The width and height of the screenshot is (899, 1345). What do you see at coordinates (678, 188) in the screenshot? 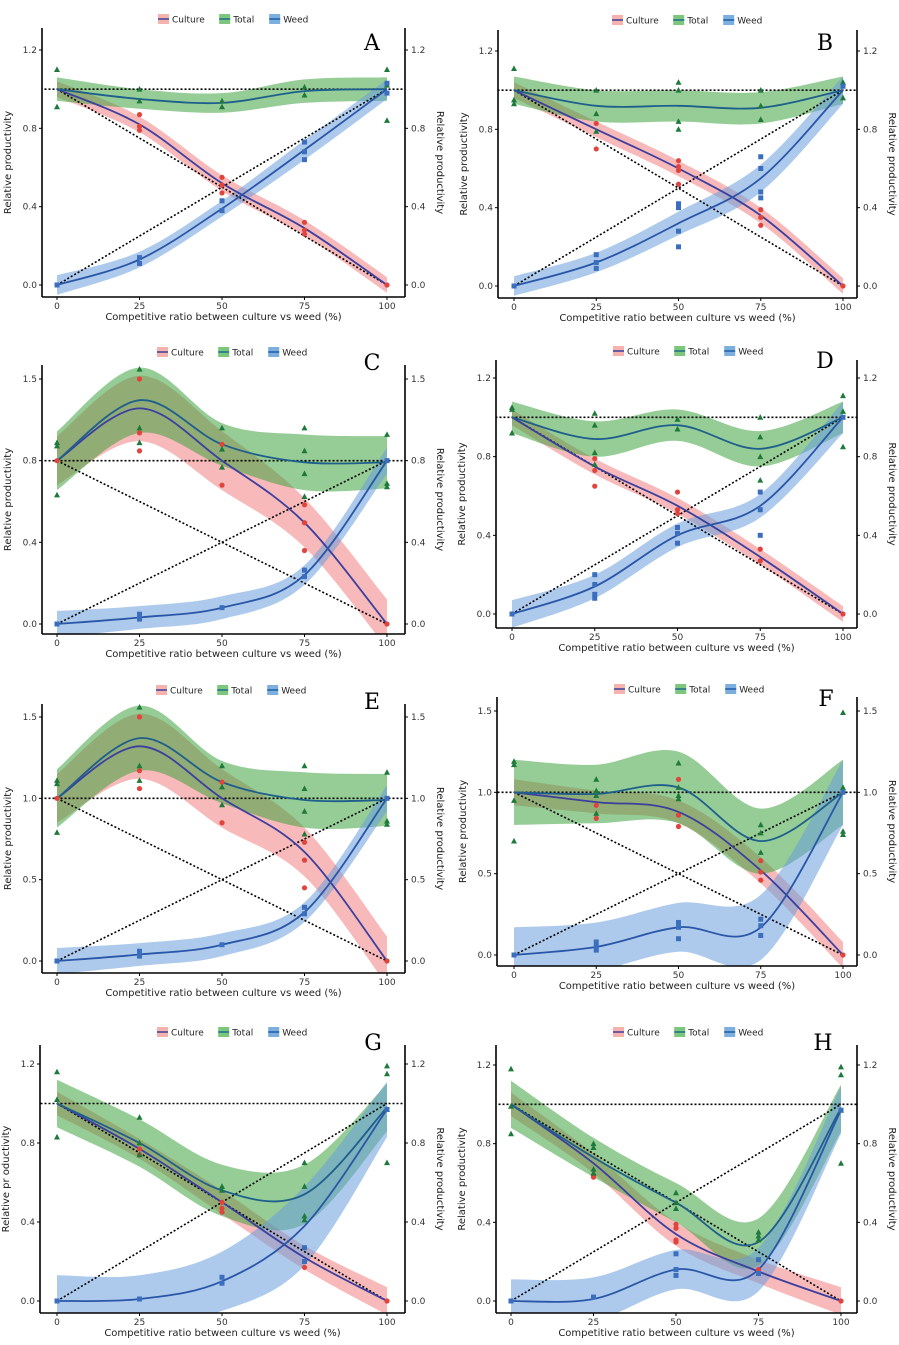
I see `ci-band-culture` at bounding box center [678, 188].